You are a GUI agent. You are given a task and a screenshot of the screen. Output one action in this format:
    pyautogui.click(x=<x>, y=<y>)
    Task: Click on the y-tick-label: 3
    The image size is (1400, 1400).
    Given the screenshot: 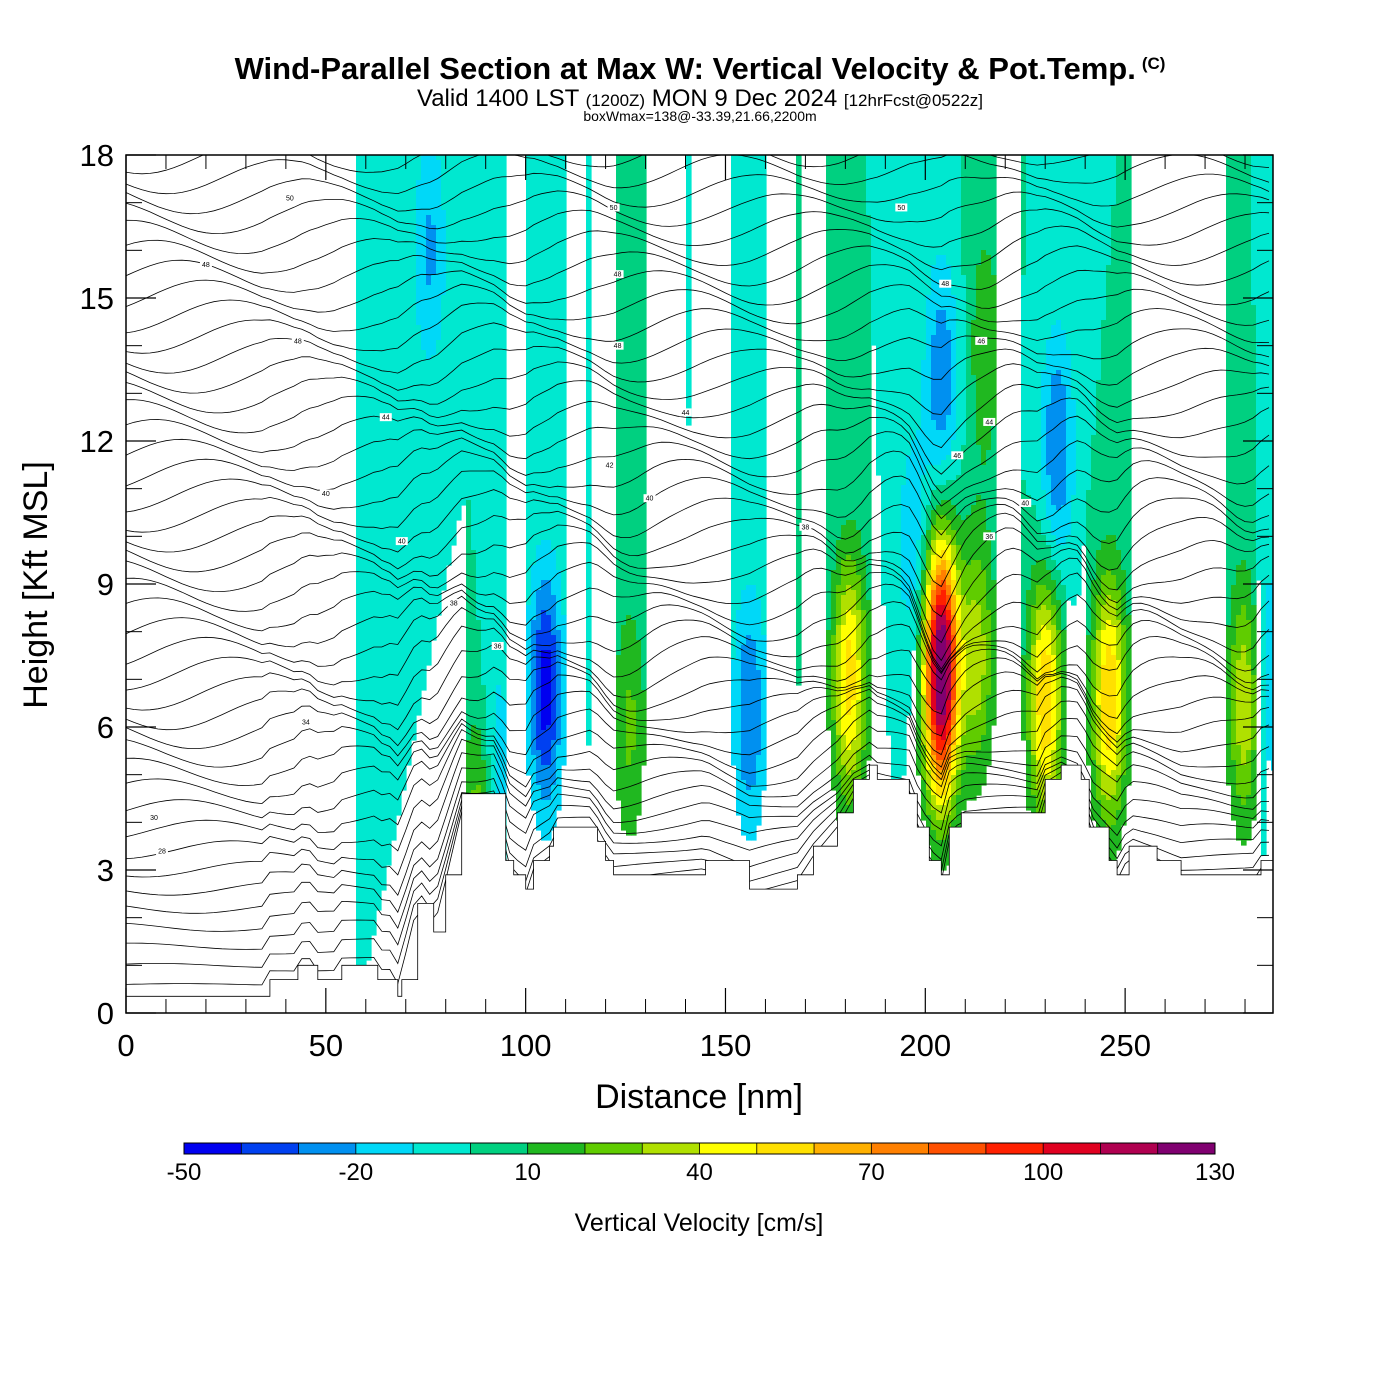 What is the action you would take?
    pyautogui.click(x=105, y=870)
    